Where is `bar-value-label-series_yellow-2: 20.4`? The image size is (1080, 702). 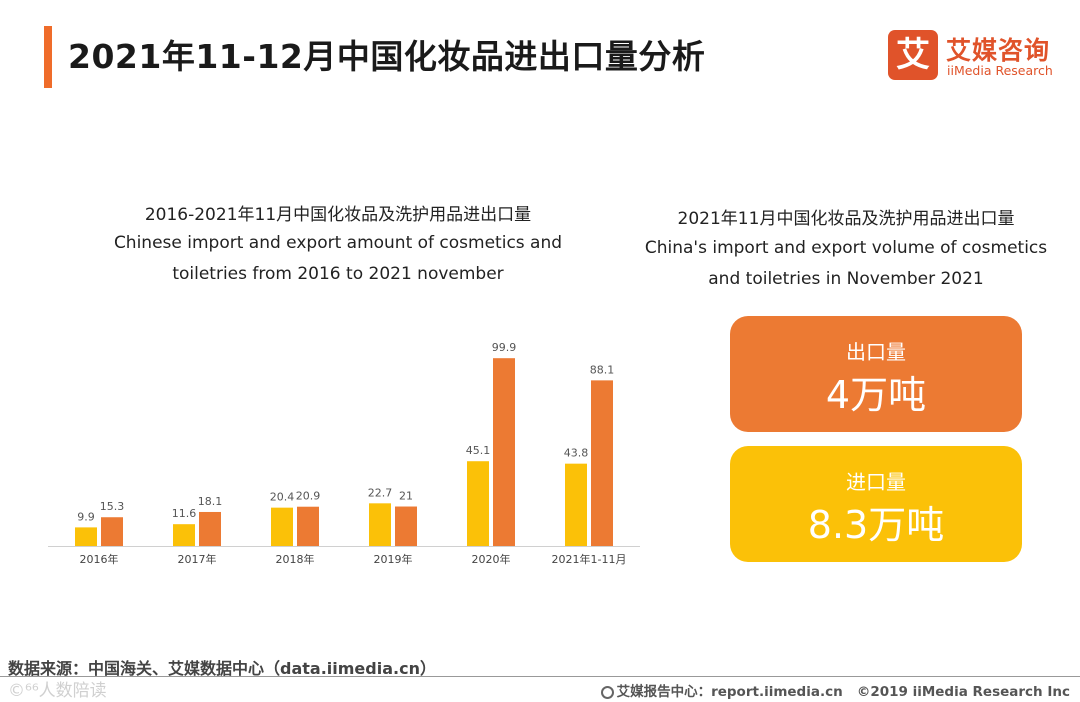
bar-value-label-series_yellow-2: 20.4 is located at coordinates (282, 497).